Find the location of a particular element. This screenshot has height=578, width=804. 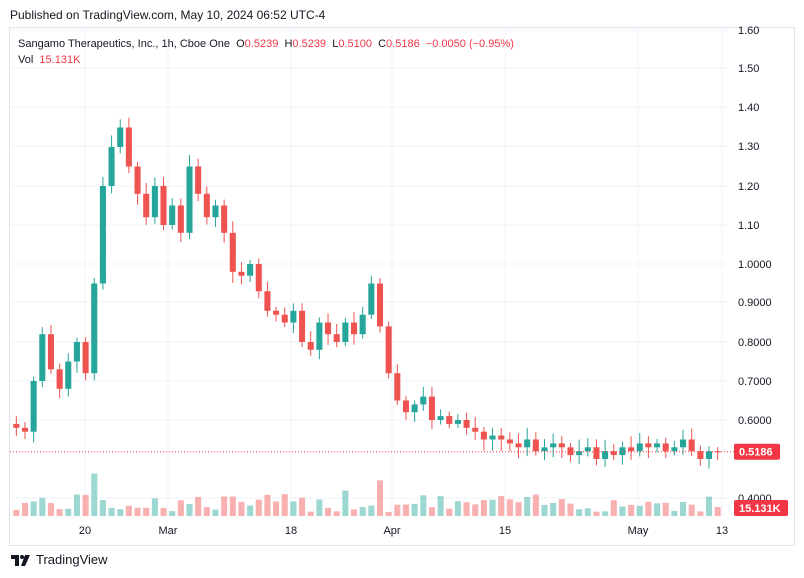

symbol-name: Sangamo Therapeutics, Inc., 1h, Cboe One is located at coordinates (124, 44).